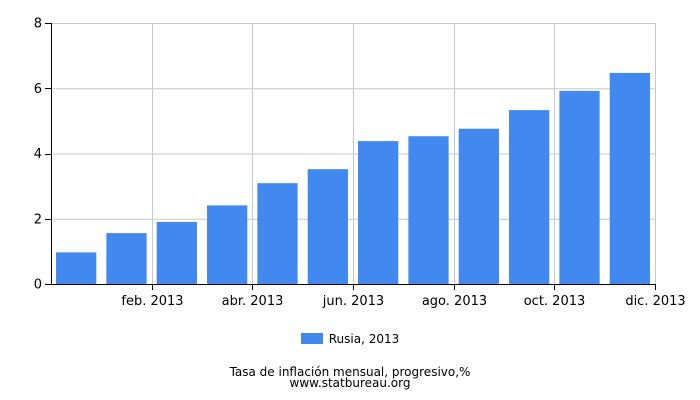  I want to click on y-tick-label: 6, so click(38, 89).